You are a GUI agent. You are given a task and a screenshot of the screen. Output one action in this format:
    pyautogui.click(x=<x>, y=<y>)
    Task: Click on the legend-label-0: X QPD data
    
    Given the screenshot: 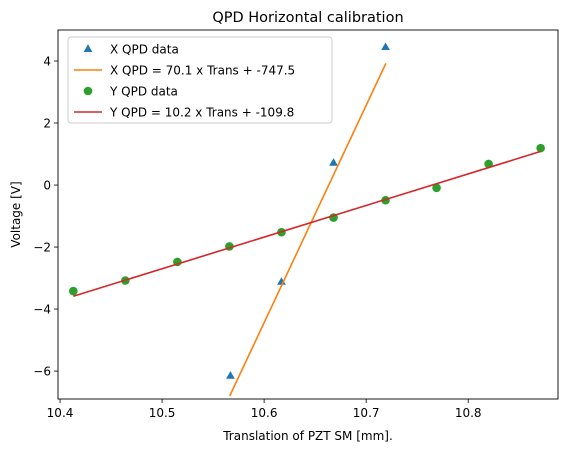 What is the action you would take?
    pyautogui.click(x=144, y=49)
    